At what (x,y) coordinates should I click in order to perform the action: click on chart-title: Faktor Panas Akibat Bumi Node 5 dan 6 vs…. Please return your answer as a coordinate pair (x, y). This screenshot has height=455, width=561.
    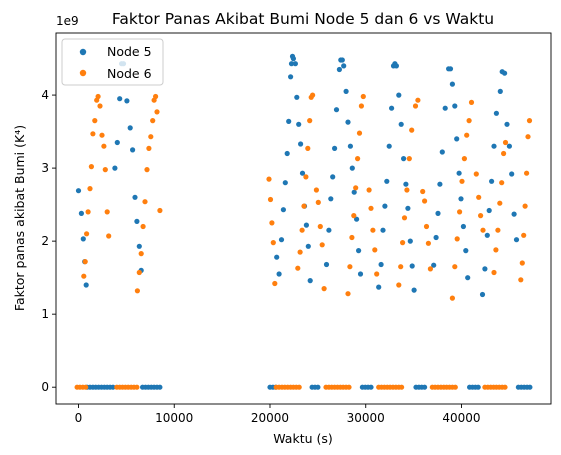
    Looking at the image, I should click on (303, 19).